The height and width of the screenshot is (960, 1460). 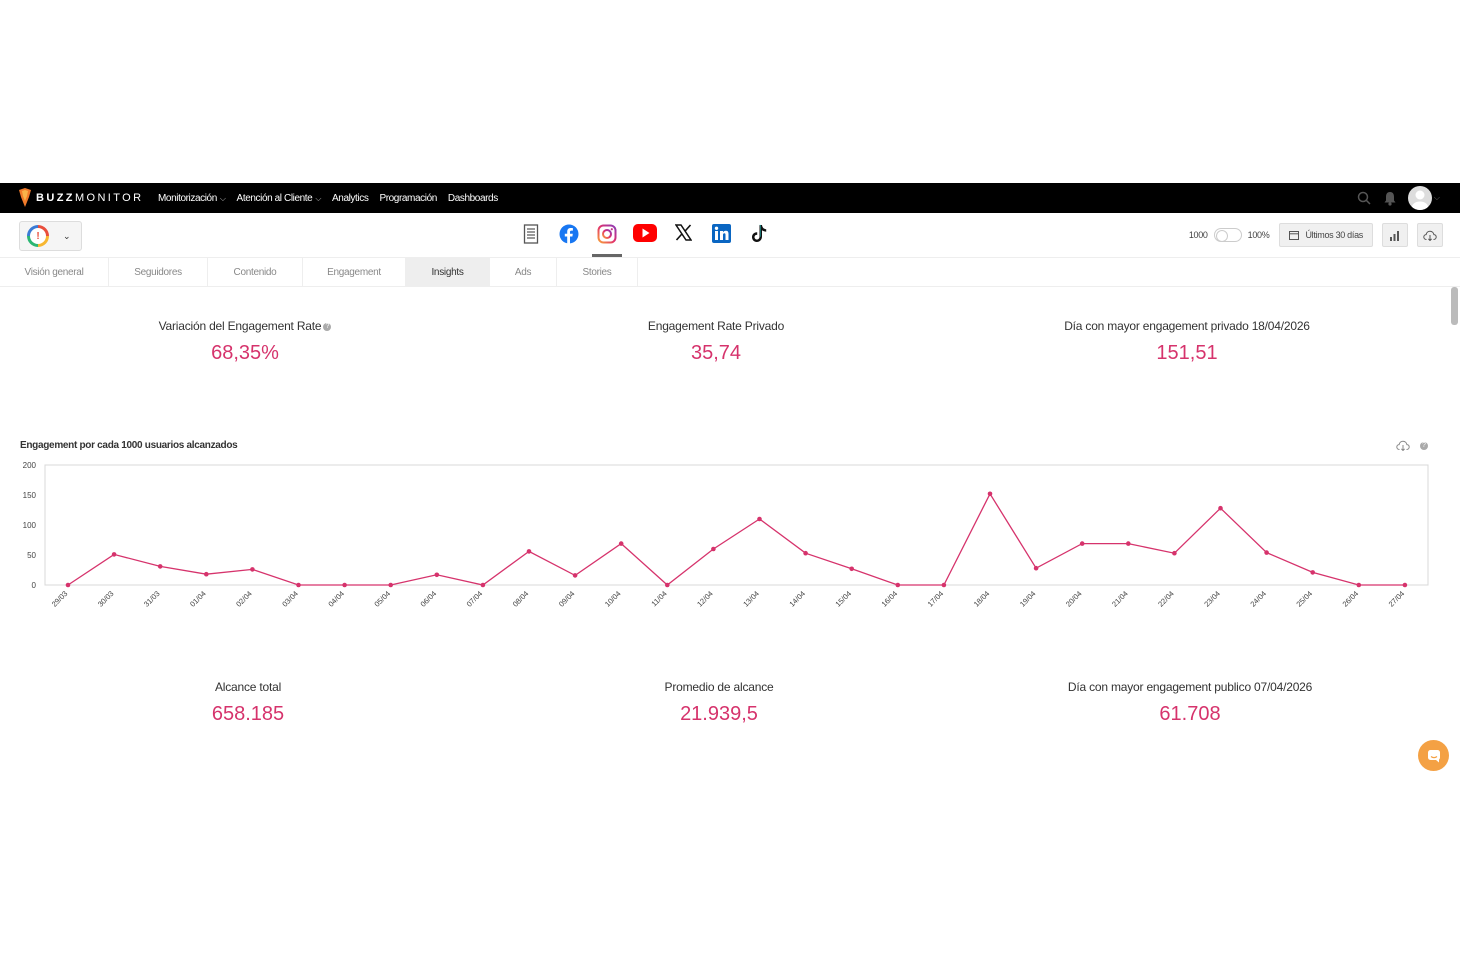 I want to click on export-button, so click(x=1430, y=235).